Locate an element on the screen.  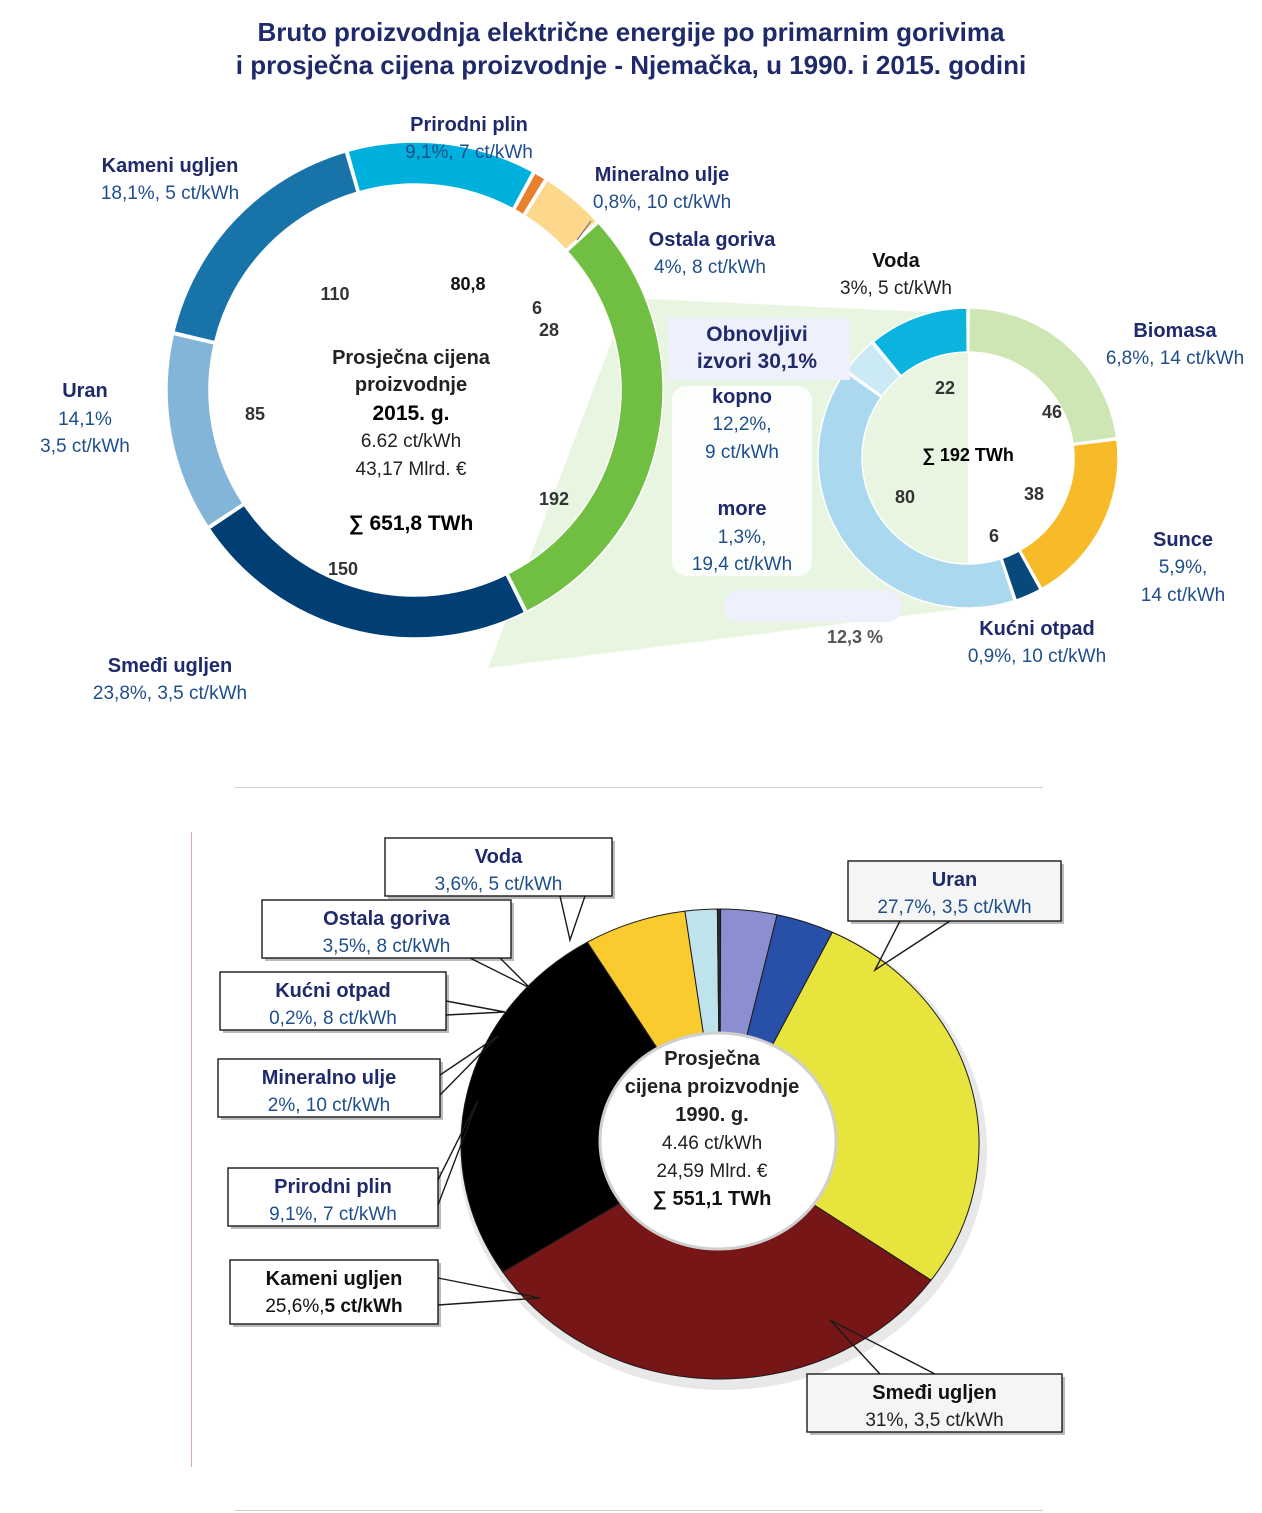
callout-ulje-name: Mineralno ulje is located at coordinates (329, 1078).